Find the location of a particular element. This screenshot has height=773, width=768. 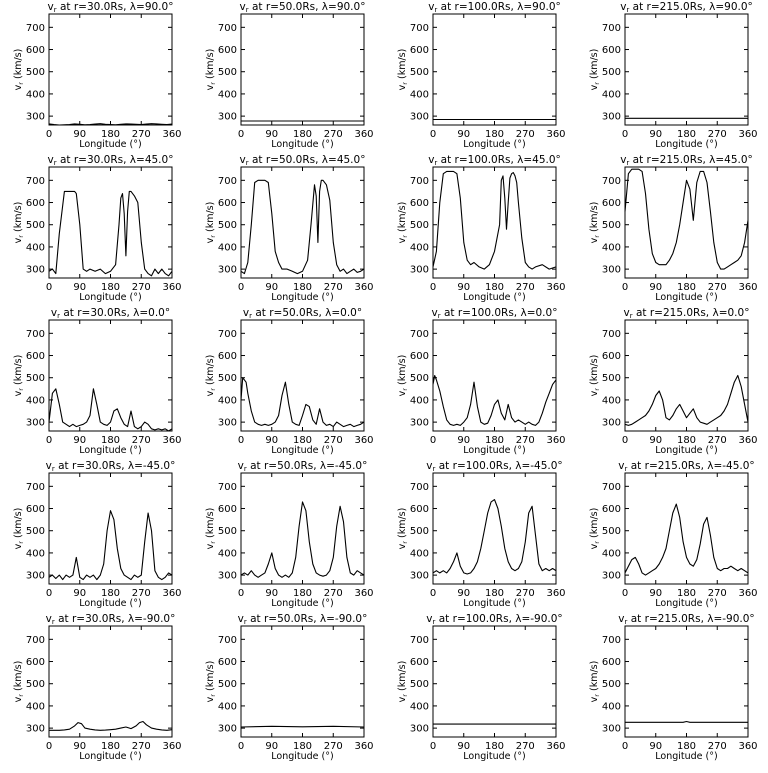

panel-12-xtick-label: 180 is located at coordinates (686, 440).